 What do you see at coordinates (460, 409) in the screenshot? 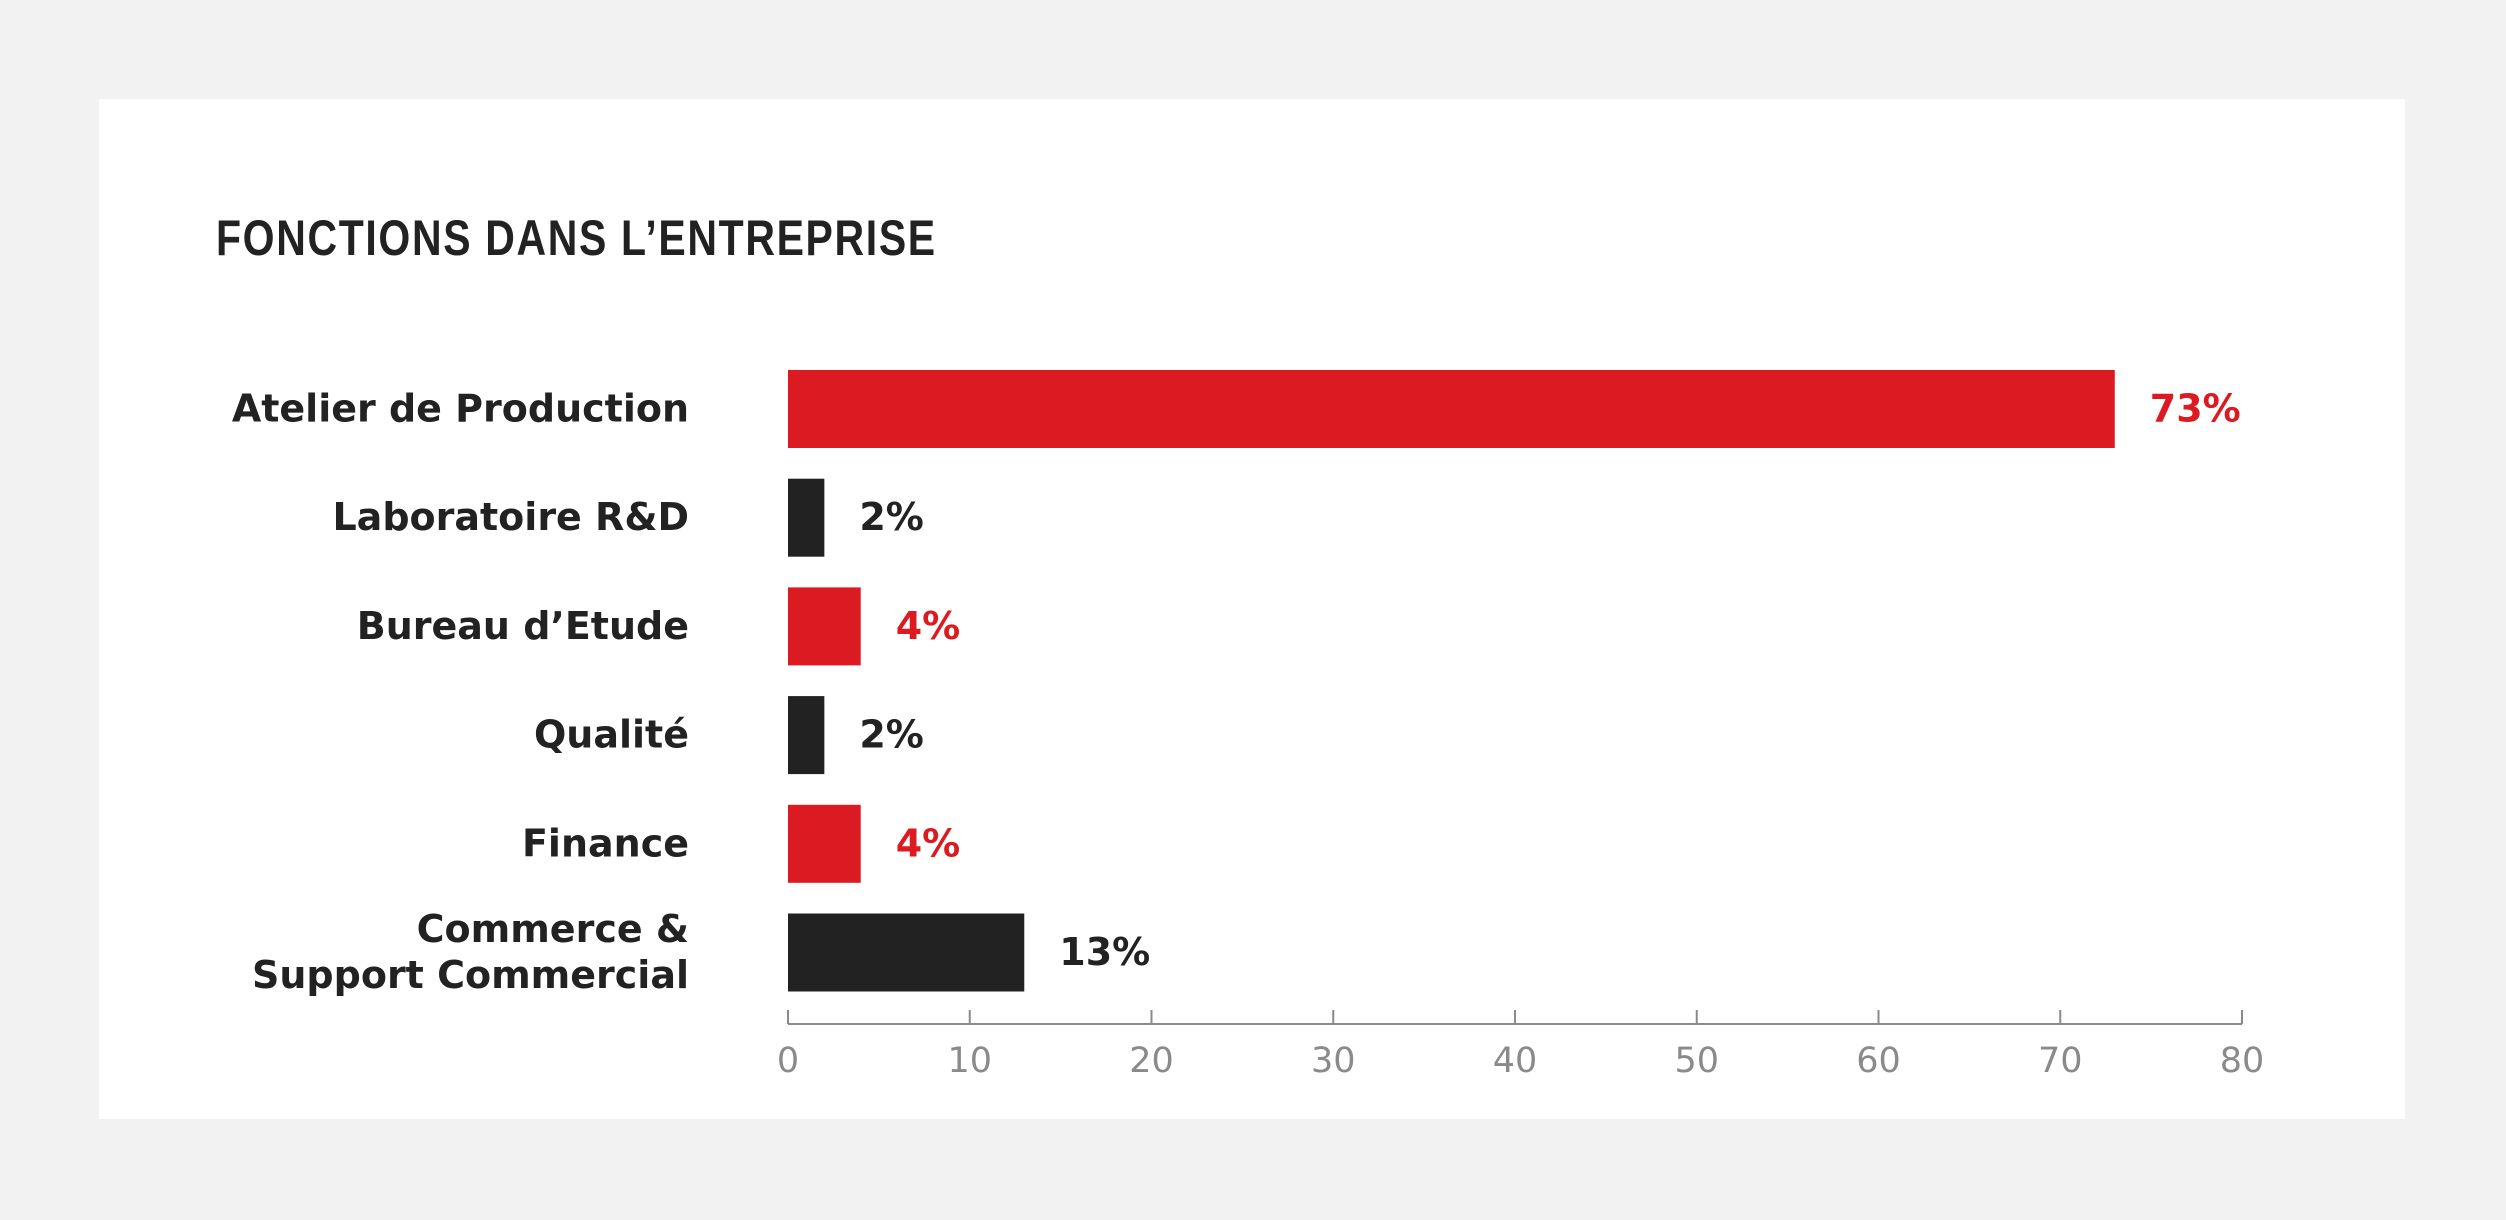
I see `y-tick-label: Atelier de Production` at bounding box center [460, 409].